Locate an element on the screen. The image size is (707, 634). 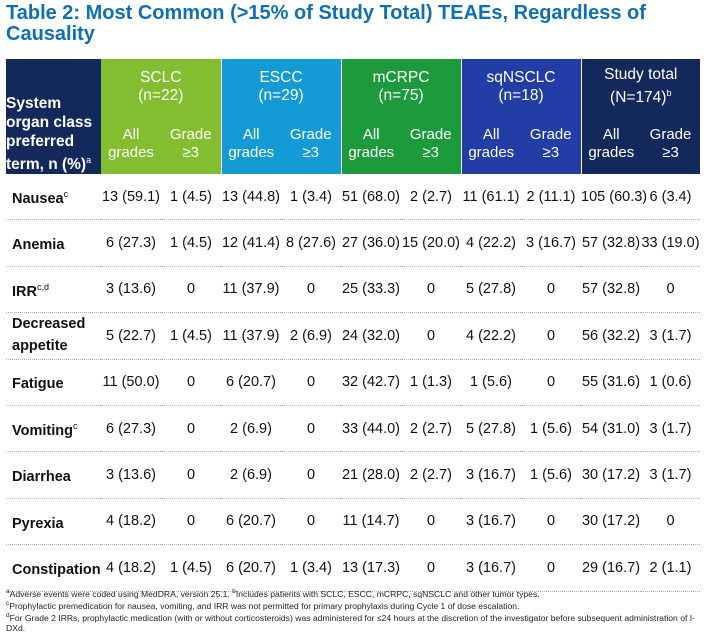
row-term-label: Decreased appetite is located at coordinates (49, 335).